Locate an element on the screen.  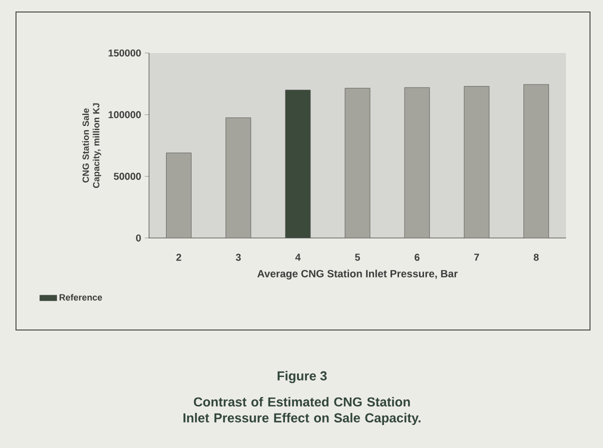
x-tick-label: 6 is located at coordinates (417, 257).